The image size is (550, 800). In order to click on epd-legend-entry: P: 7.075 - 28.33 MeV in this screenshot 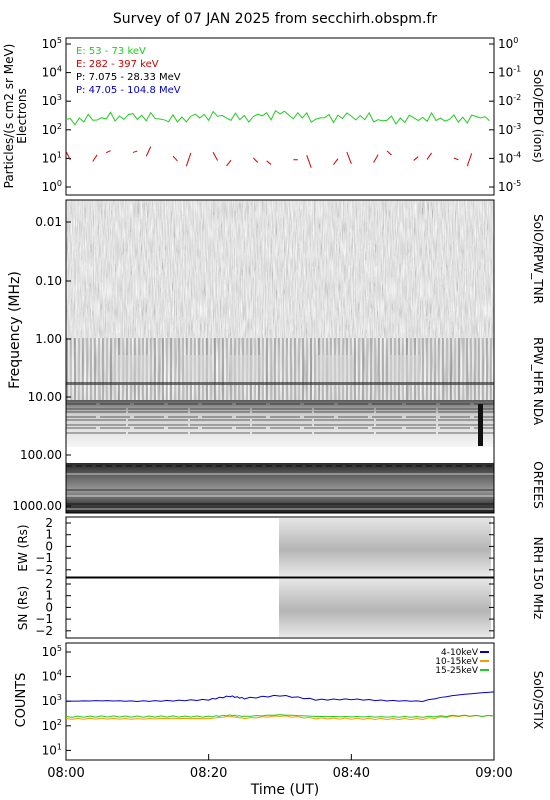, I will do `click(128, 77)`.